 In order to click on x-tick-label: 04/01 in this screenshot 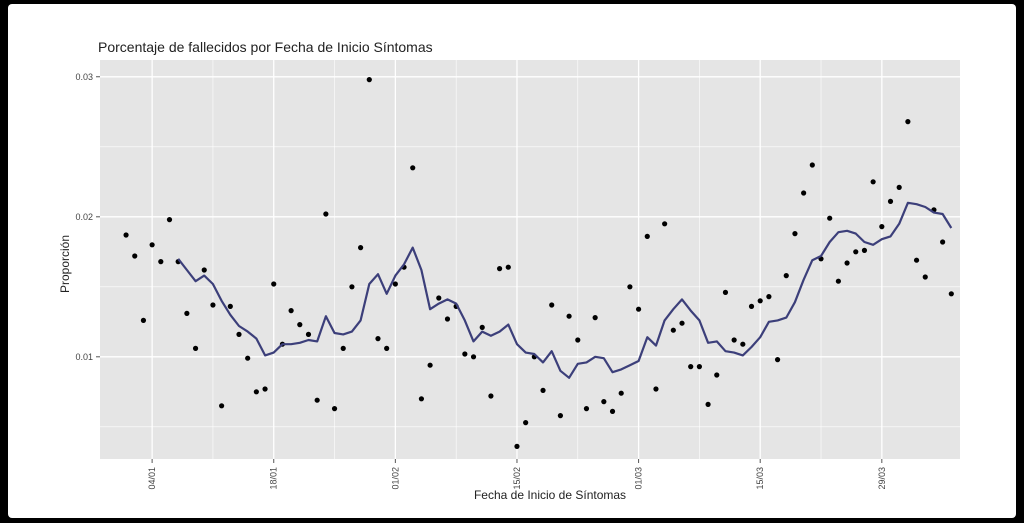, I will do `click(152, 478)`.